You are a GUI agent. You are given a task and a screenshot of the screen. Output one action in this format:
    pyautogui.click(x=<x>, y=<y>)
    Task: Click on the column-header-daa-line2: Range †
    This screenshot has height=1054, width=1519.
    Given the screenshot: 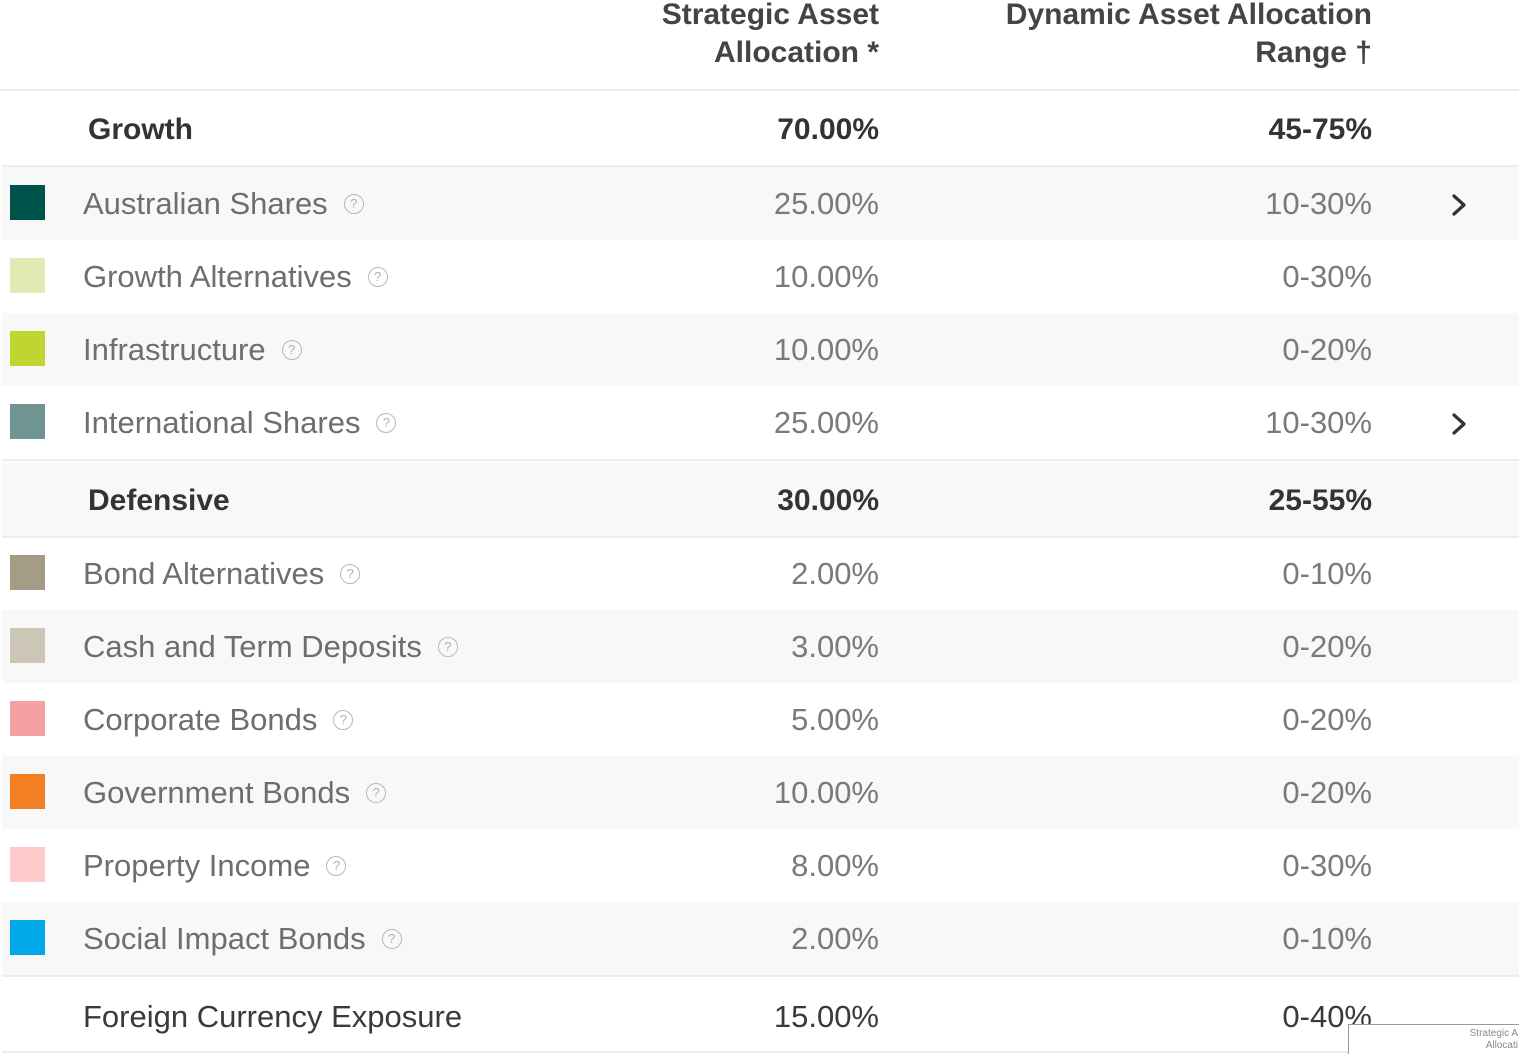 What is the action you would take?
    pyautogui.click(x=1313, y=52)
    